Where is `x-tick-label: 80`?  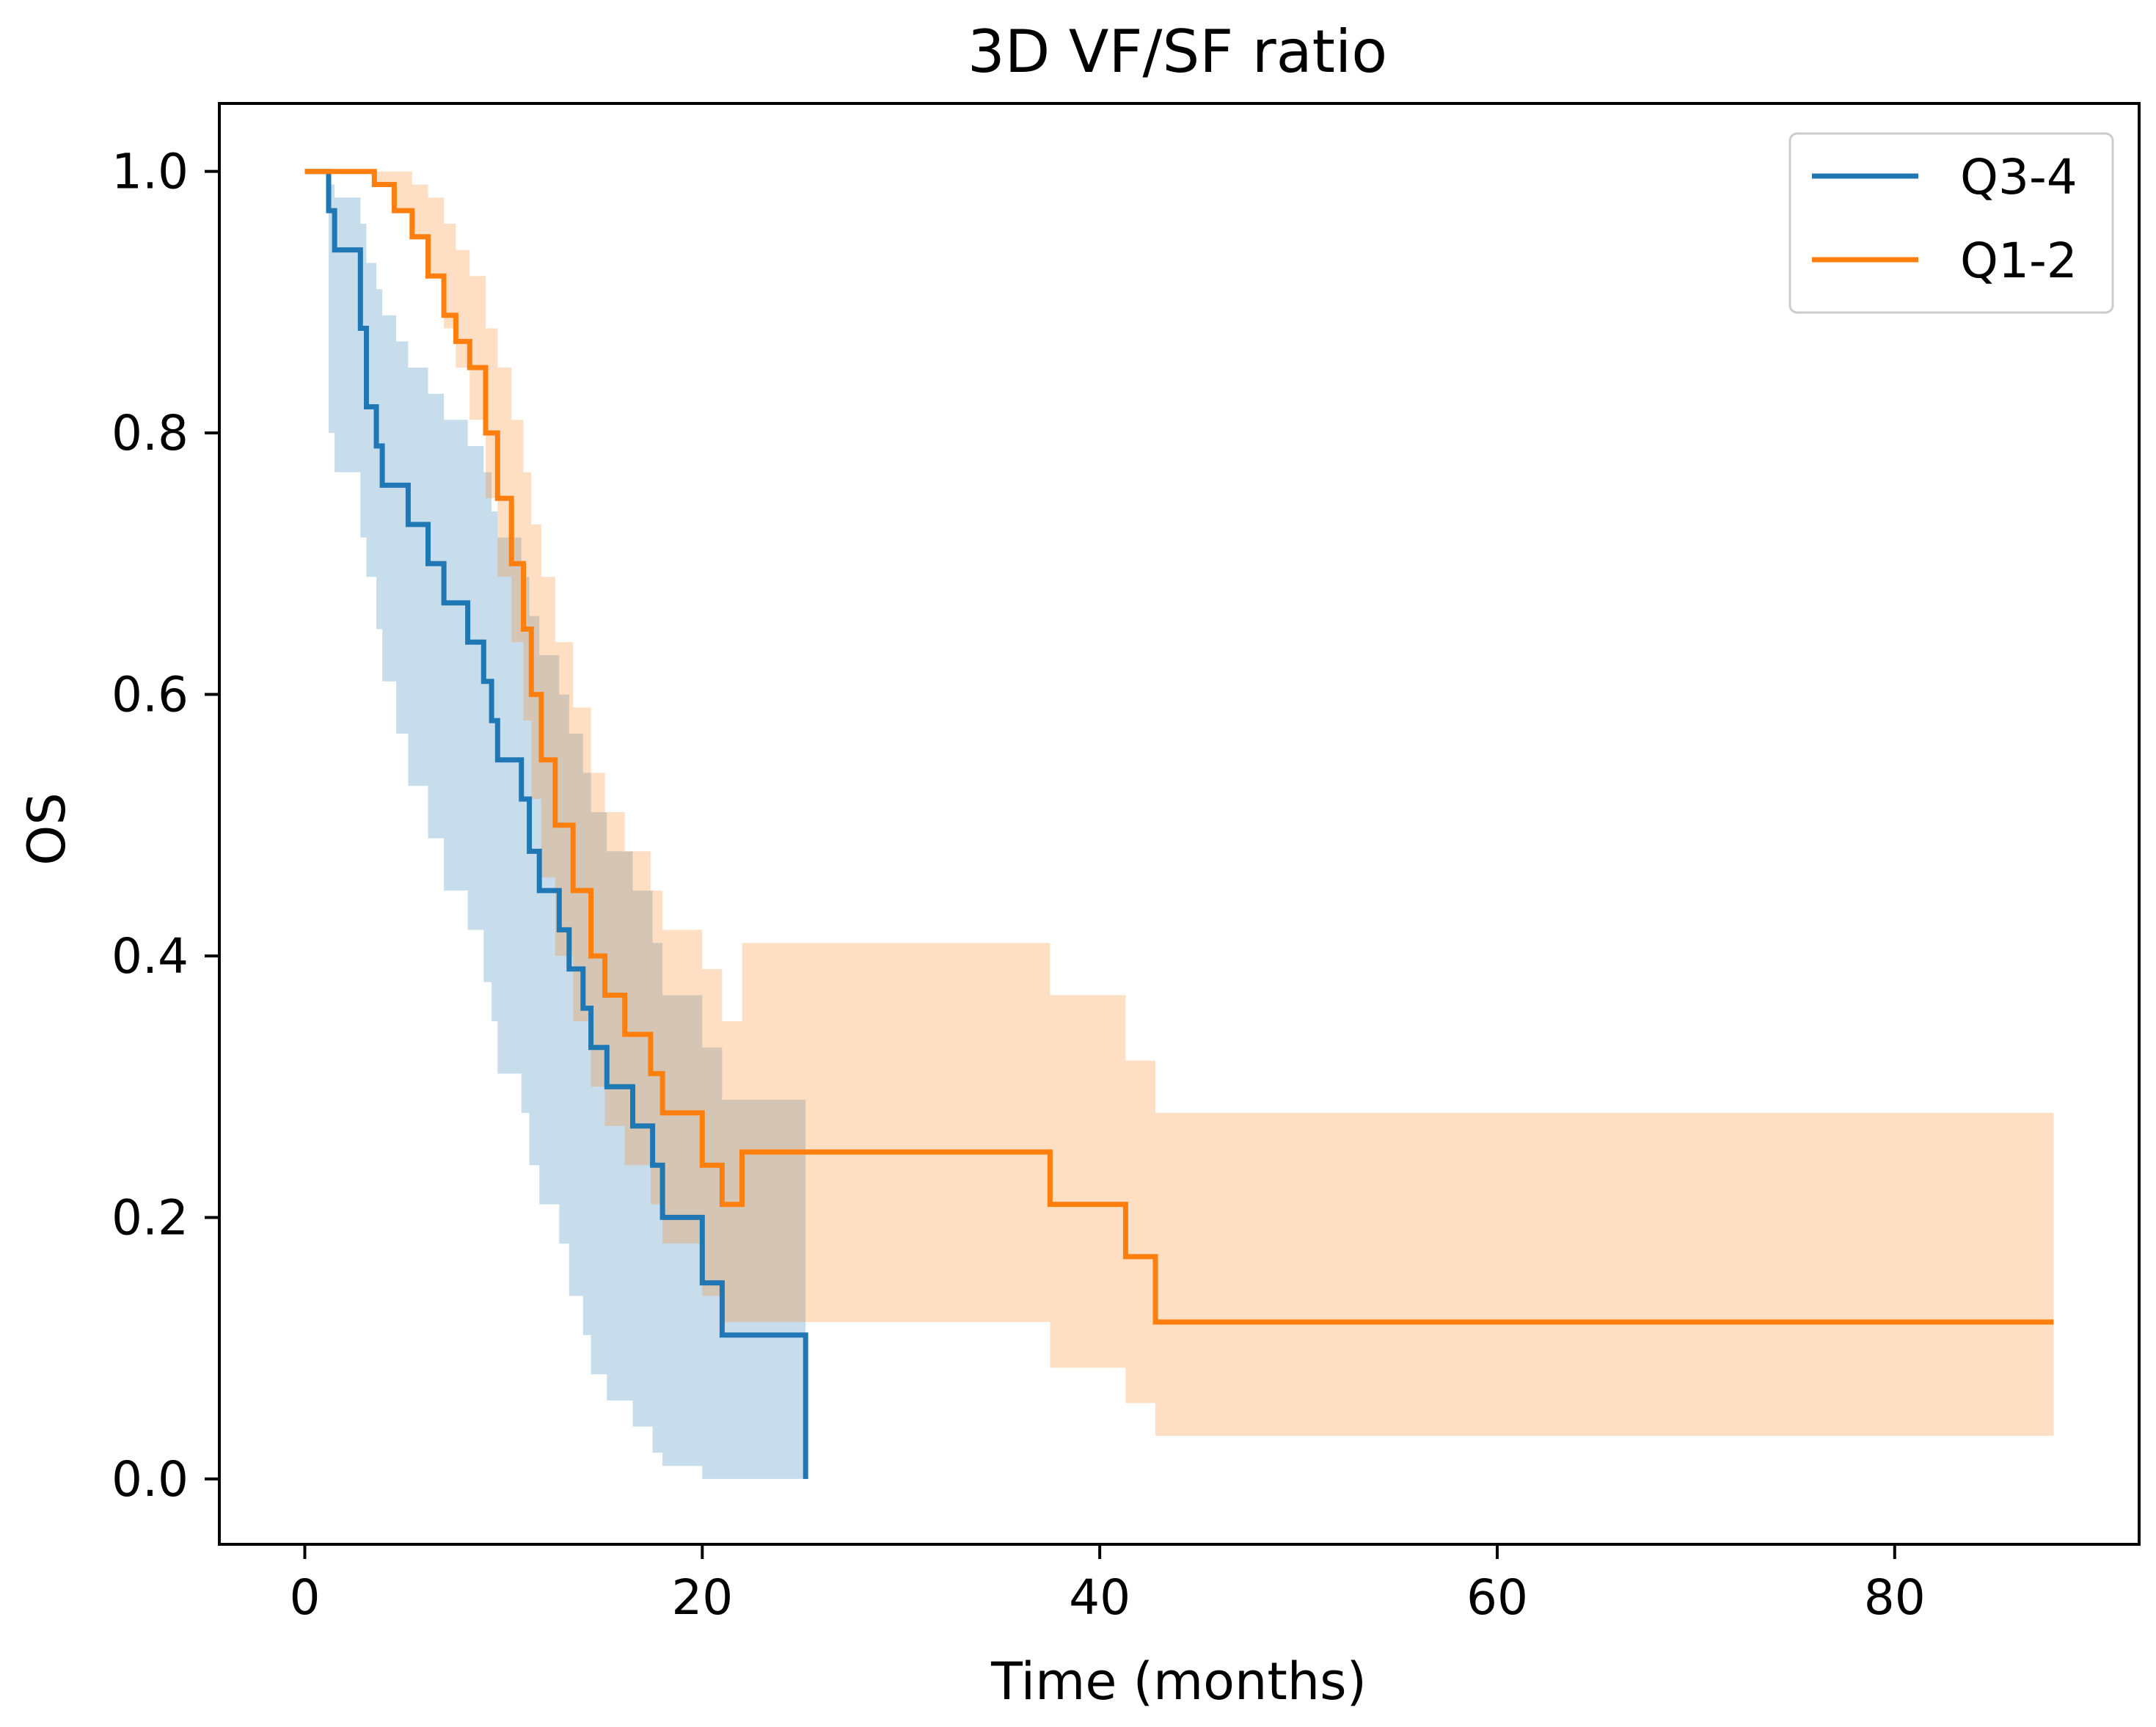
x-tick-label: 80 is located at coordinates (1895, 1598).